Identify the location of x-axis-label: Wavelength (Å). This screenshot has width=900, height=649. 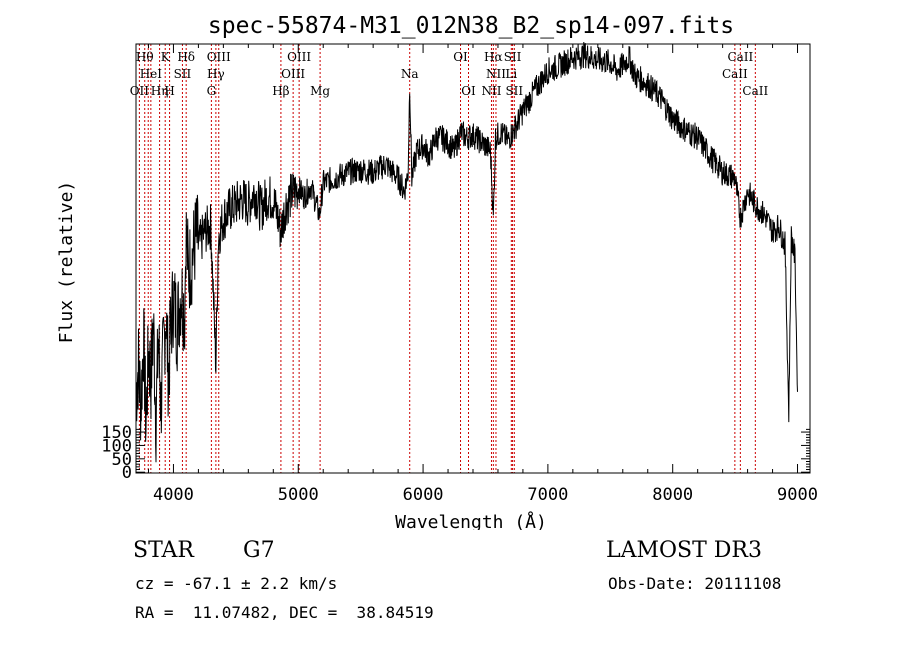
(471, 520).